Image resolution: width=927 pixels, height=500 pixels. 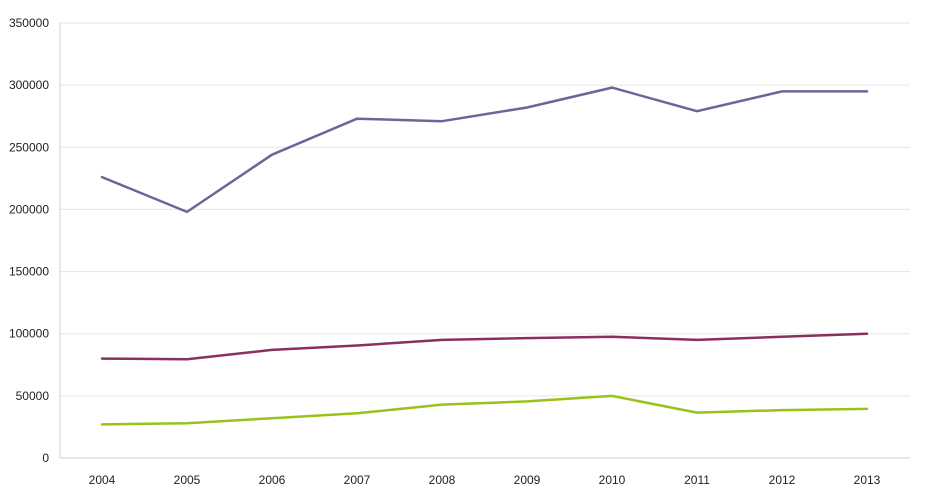 What do you see at coordinates (187, 480) in the screenshot?
I see `x-tick-label: 2005` at bounding box center [187, 480].